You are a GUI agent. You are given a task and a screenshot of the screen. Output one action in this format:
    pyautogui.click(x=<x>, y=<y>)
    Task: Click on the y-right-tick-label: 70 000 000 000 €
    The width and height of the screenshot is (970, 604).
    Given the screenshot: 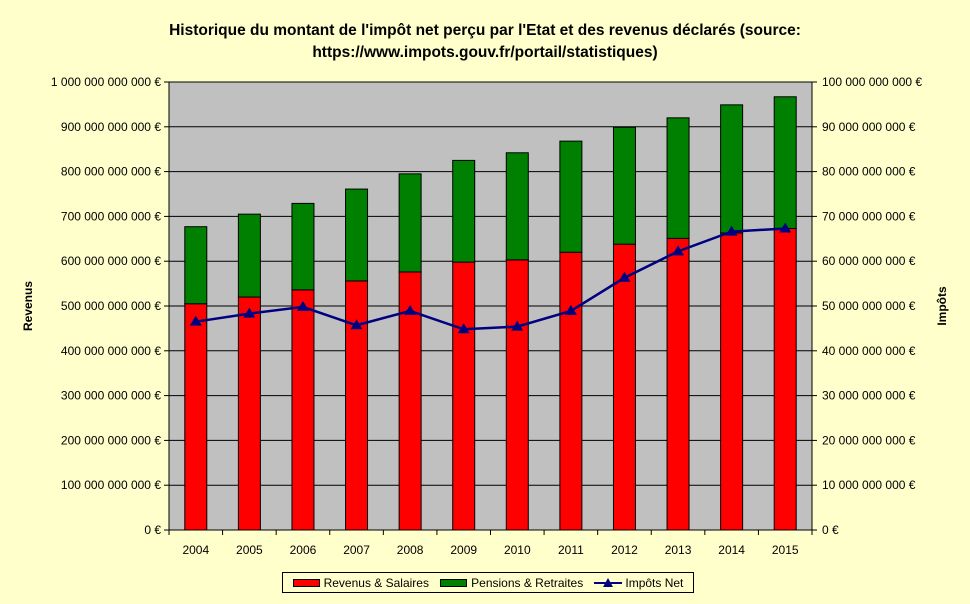 What is the action you would take?
    pyautogui.click(x=869, y=216)
    